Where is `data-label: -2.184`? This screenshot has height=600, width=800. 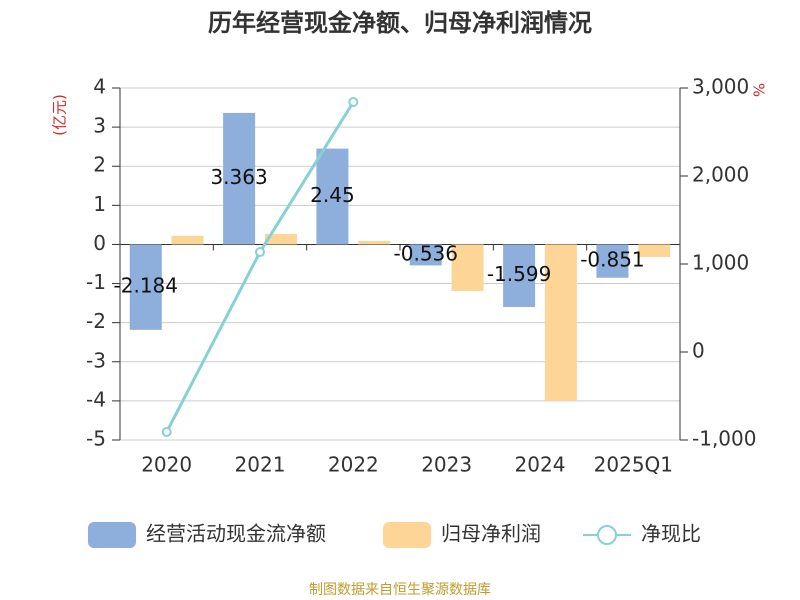
data-label: -2.184 is located at coordinates (146, 286).